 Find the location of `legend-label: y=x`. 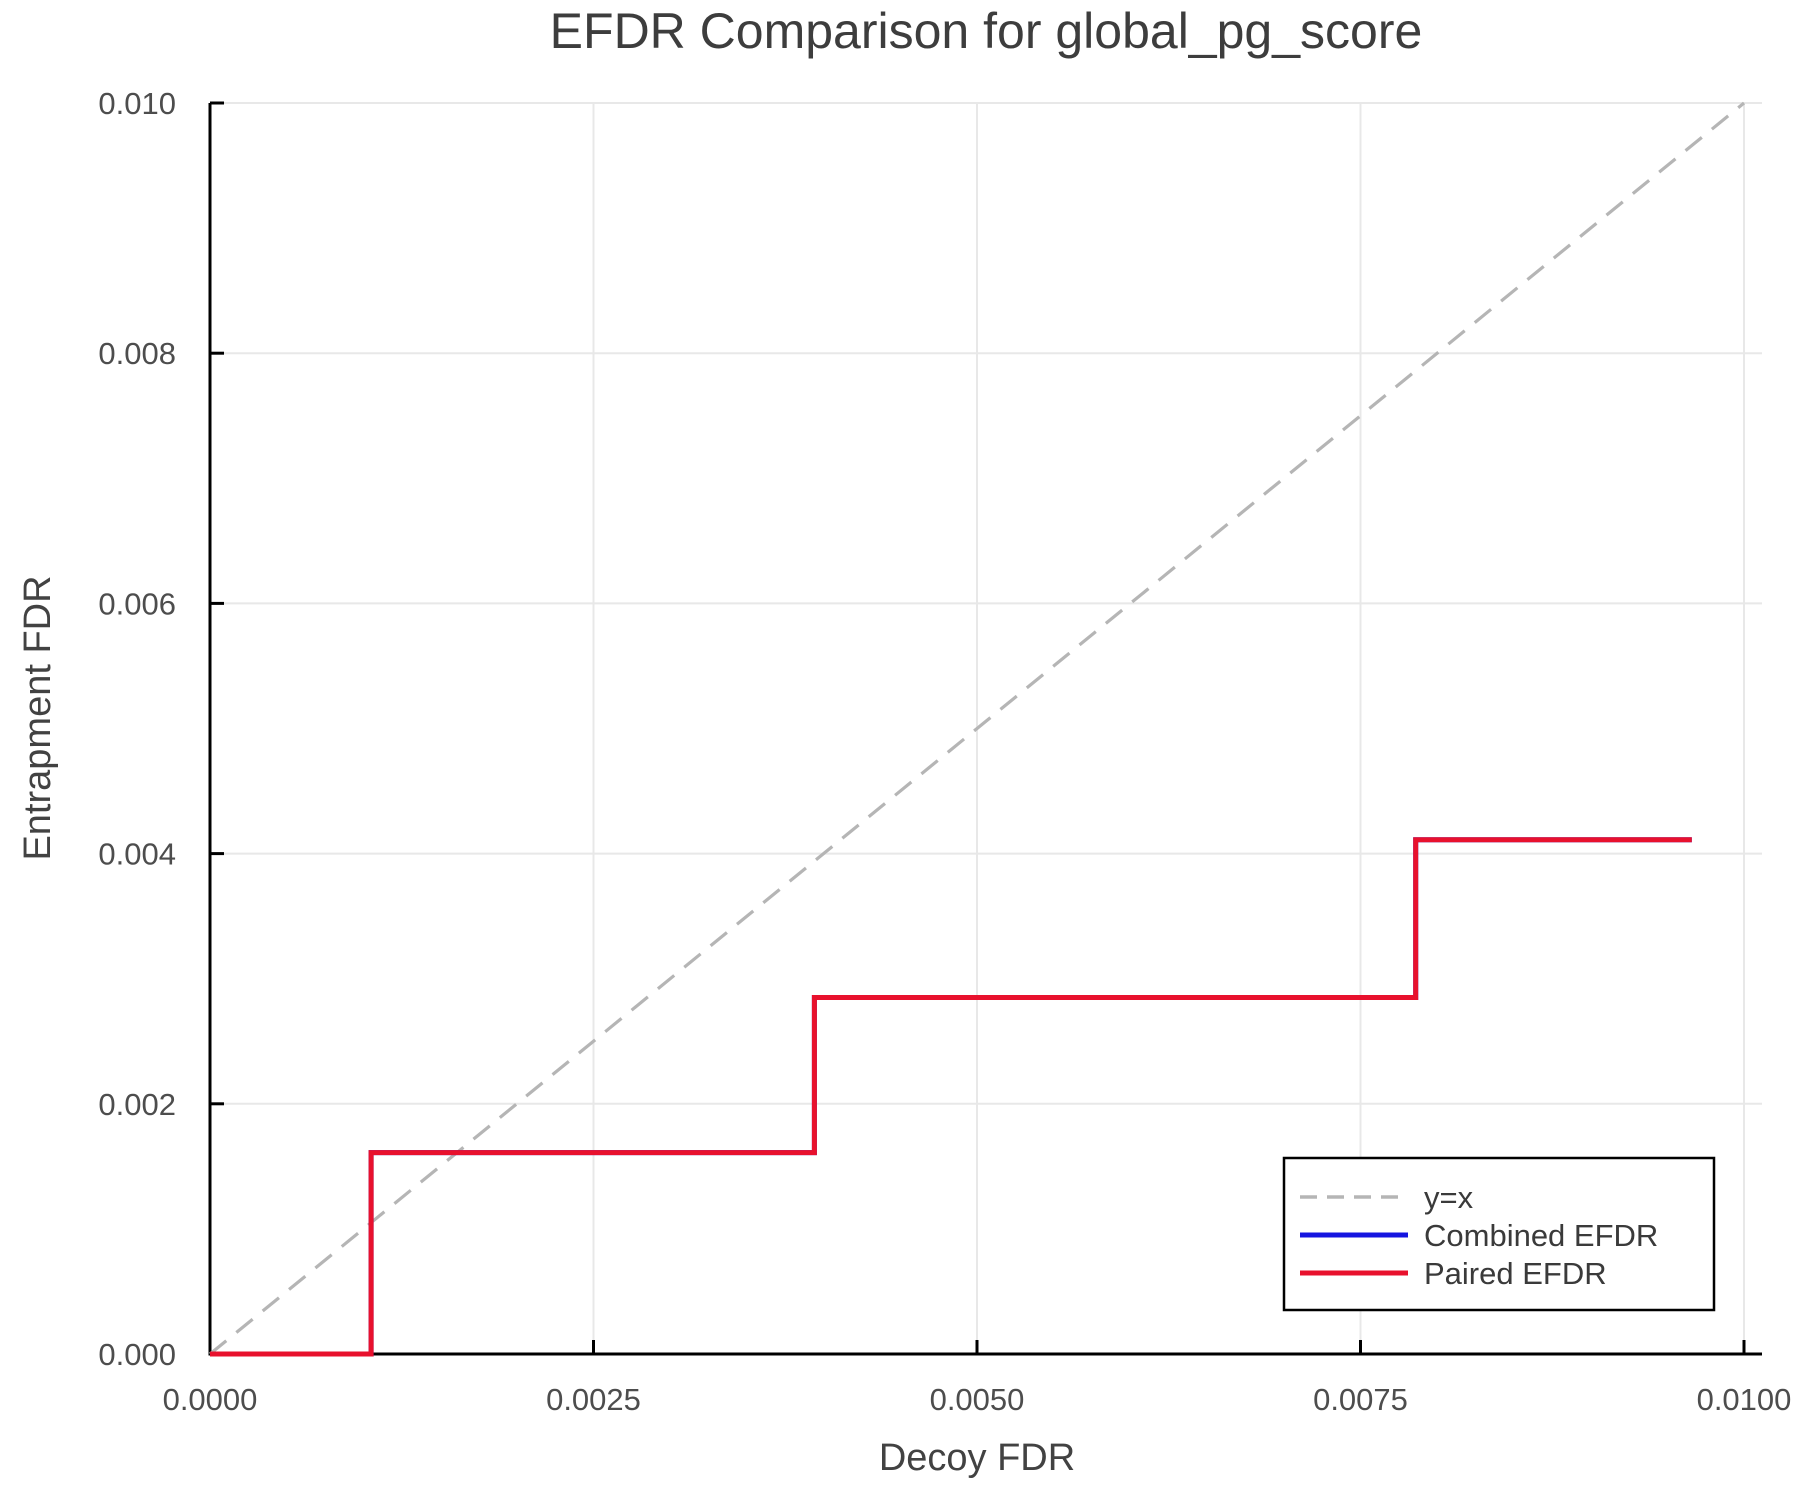

legend-label: y=x is located at coordinates (1449, 1197).